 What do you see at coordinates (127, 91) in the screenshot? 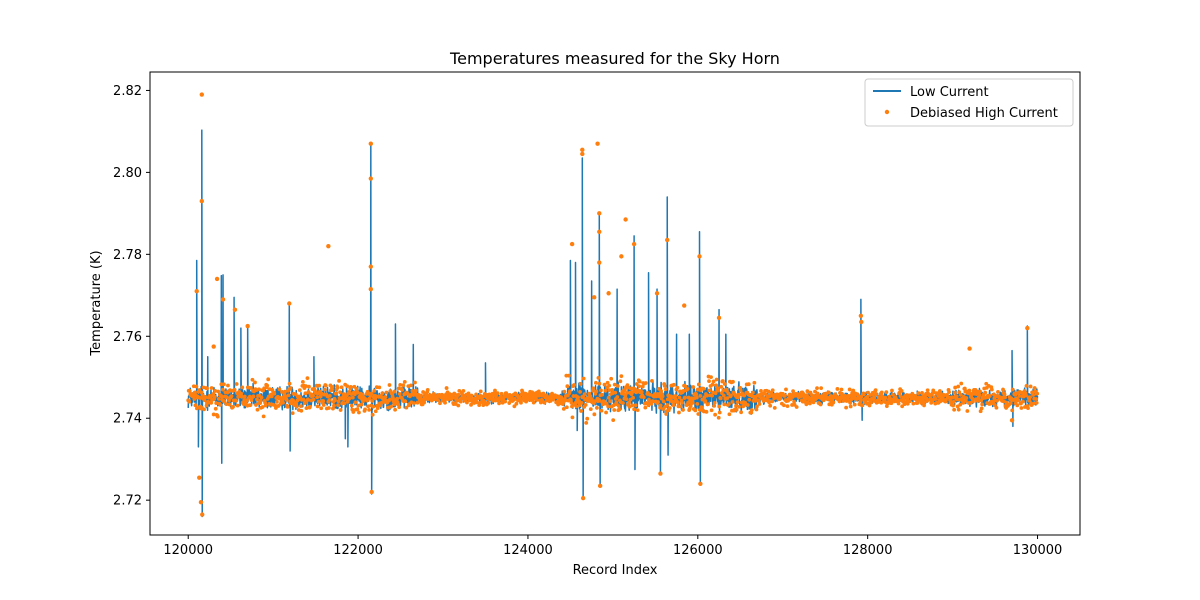
I see `y-tick-label: 2.82` at bounding box center [127, 91].